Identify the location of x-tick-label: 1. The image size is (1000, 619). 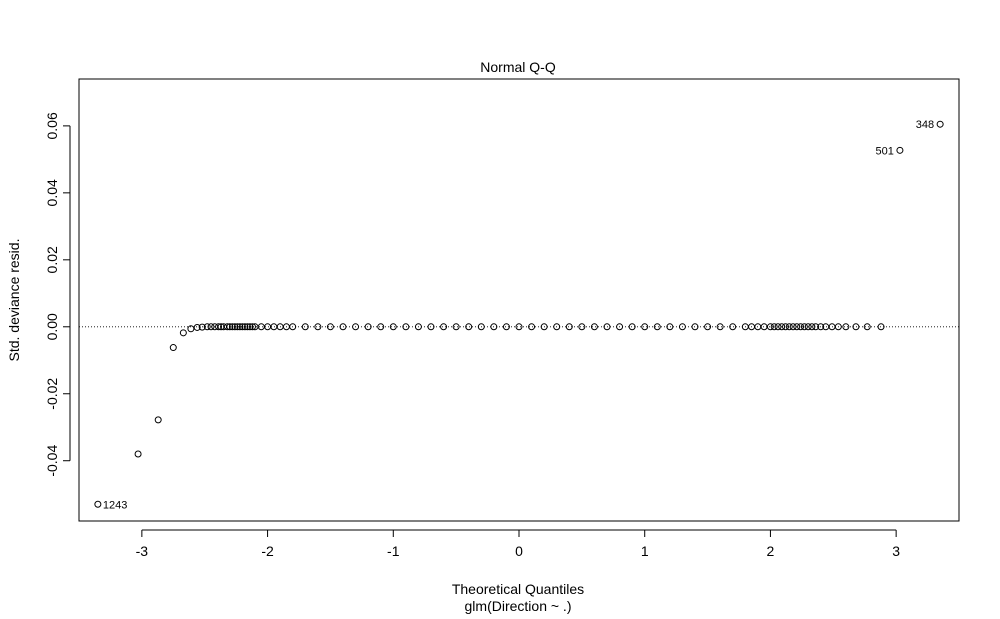
(645, 551).